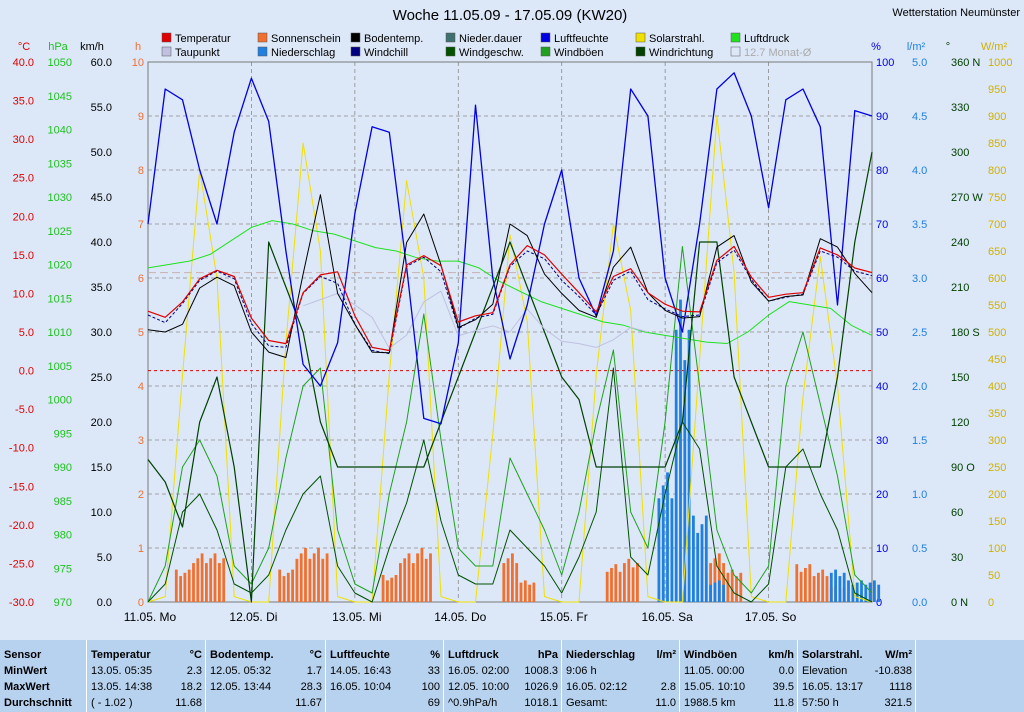 Image resolution: width=1024 pixels, height=712 pixels. I want to click on legend-label: Windböen, so click(579, 53).